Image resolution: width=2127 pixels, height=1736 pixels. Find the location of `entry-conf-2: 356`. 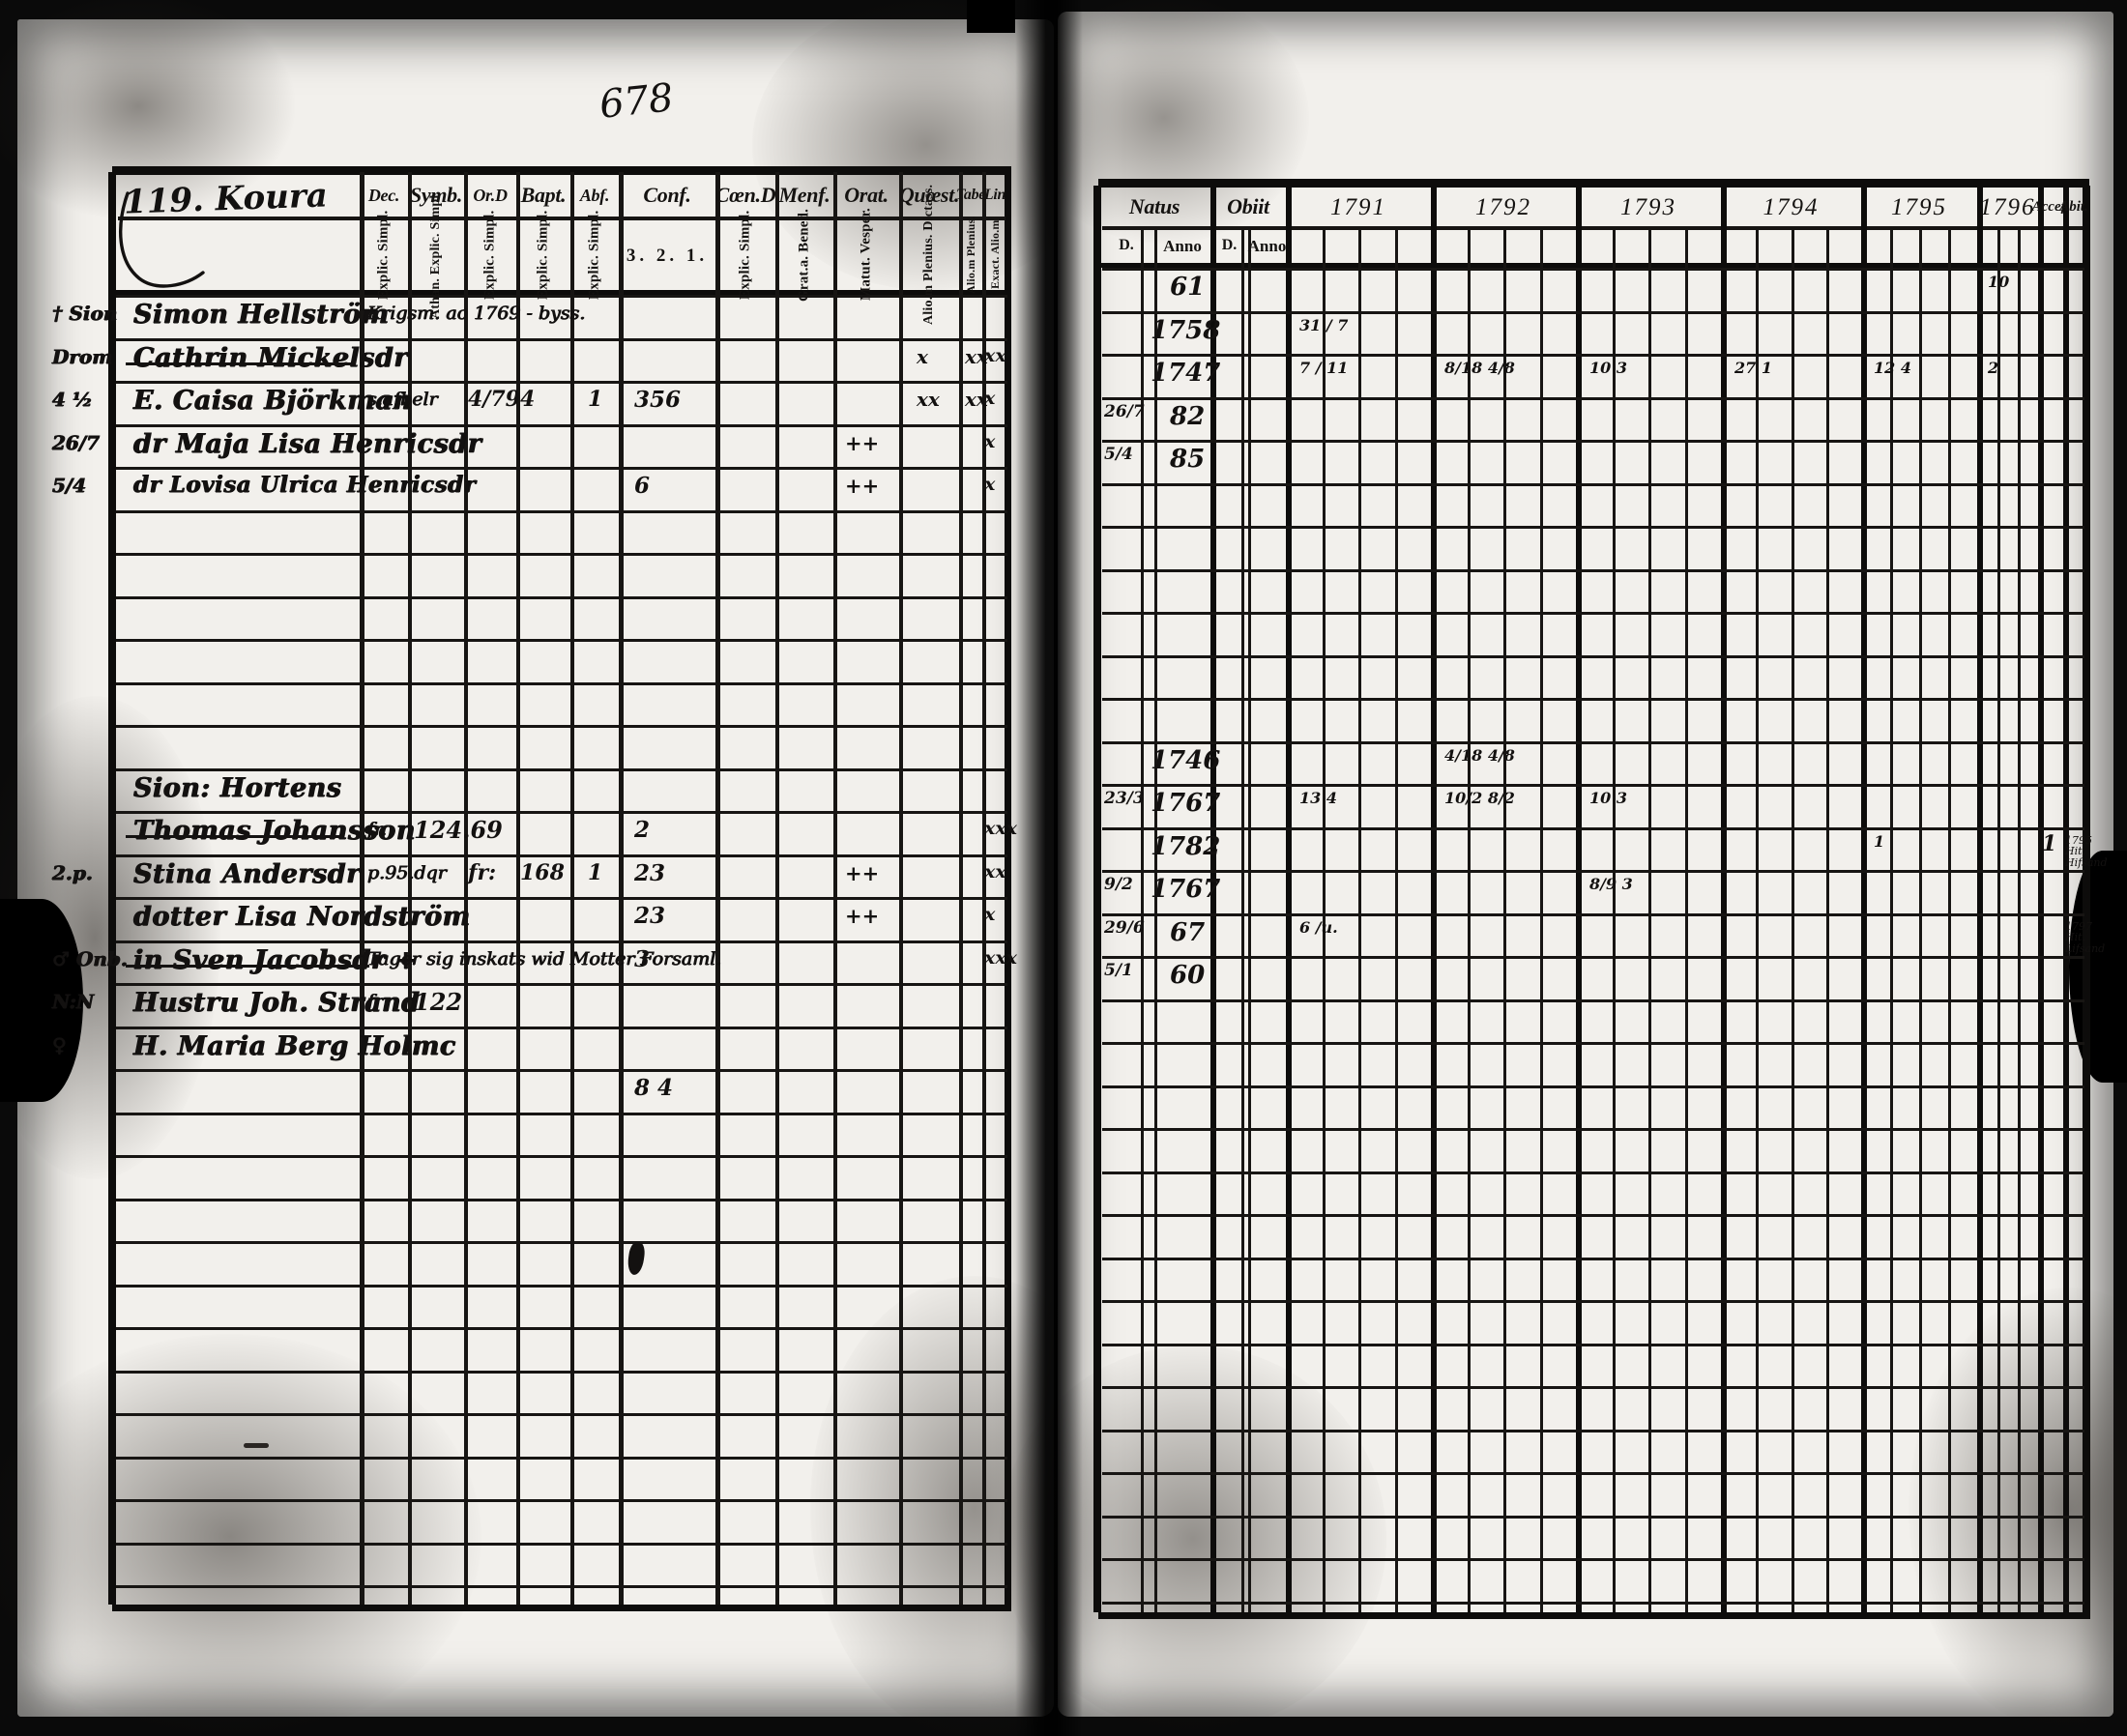

entry-conf-2: 356 is located at coordinates (658, 400).